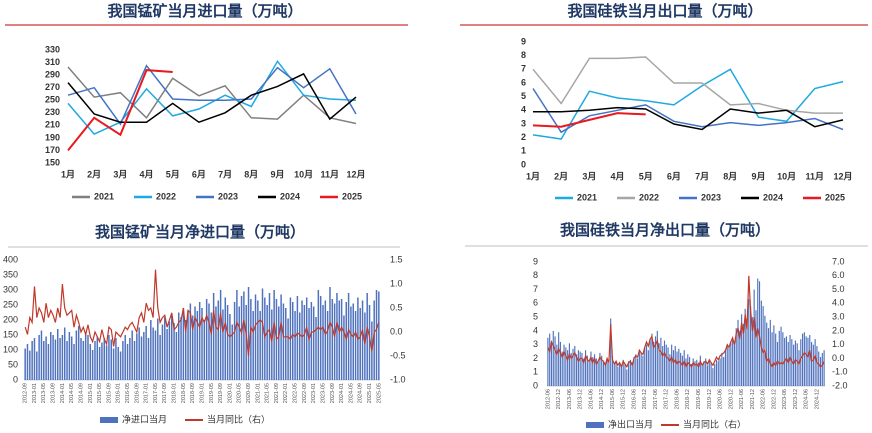 Image resolution: width=872 pixels, height=433 pixels. I want to click on y2-tick-label: 5.0, so click(838, 289).